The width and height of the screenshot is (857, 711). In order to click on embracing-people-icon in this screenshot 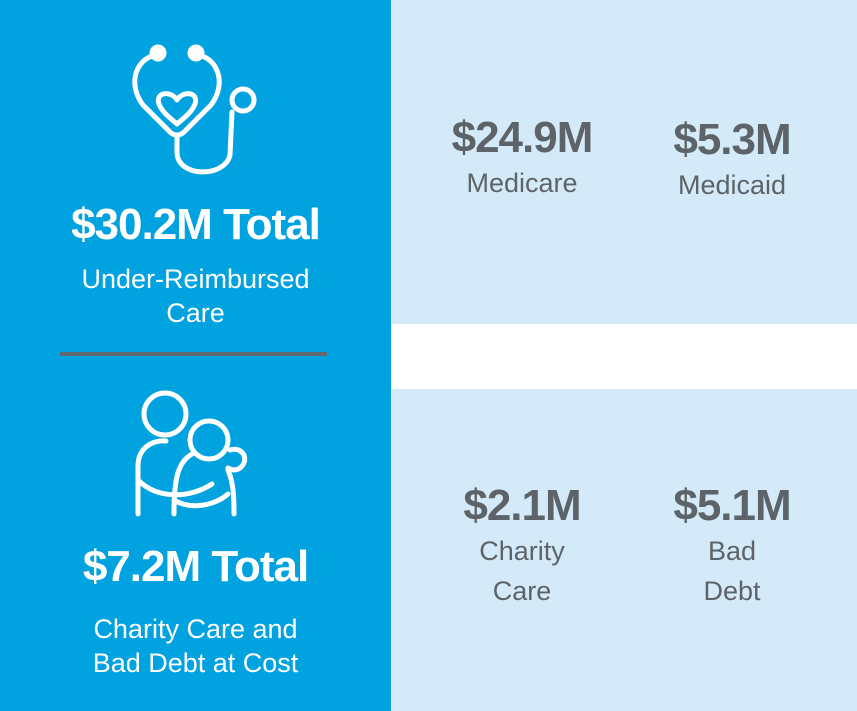, I will do `click(191, 453)`.